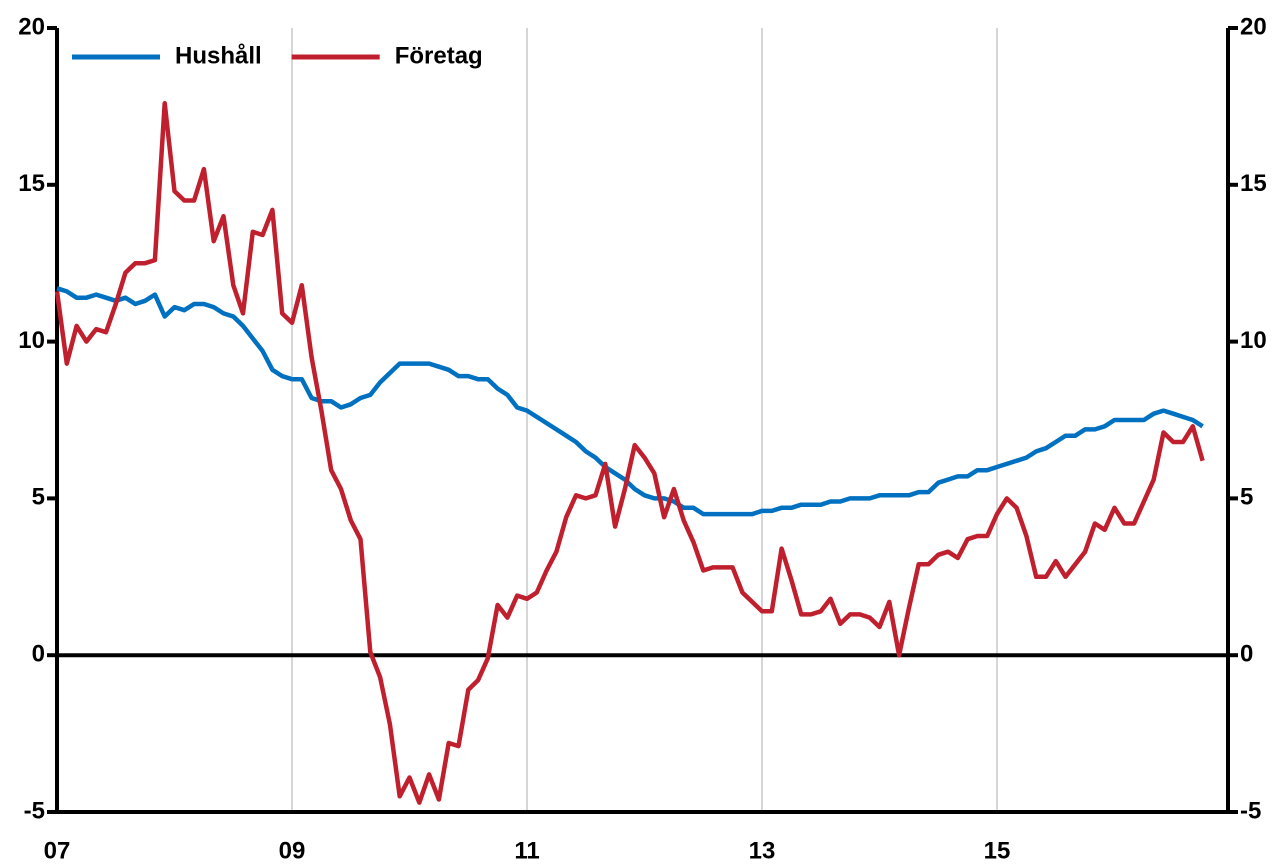  What do you see at coordinates (38, 654) in the screenshot?
I see `y-tick-label: 0` at bounding box center [38, 654].